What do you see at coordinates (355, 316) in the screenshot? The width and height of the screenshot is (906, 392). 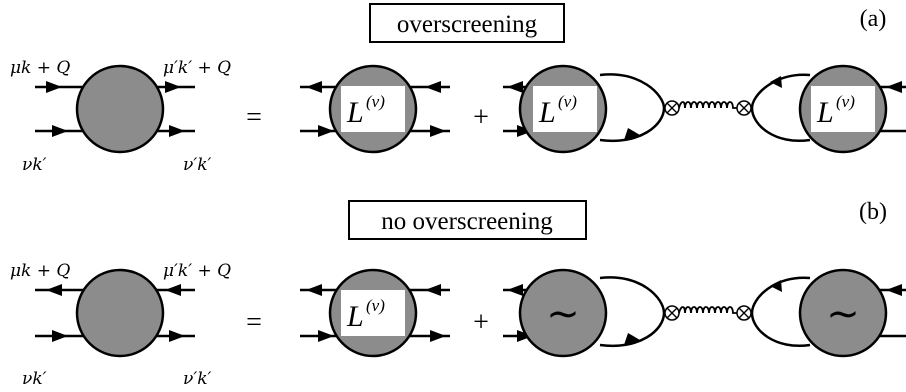 I see `panel-b-bare-vertex-L: L` at bounding box center [355, 316].